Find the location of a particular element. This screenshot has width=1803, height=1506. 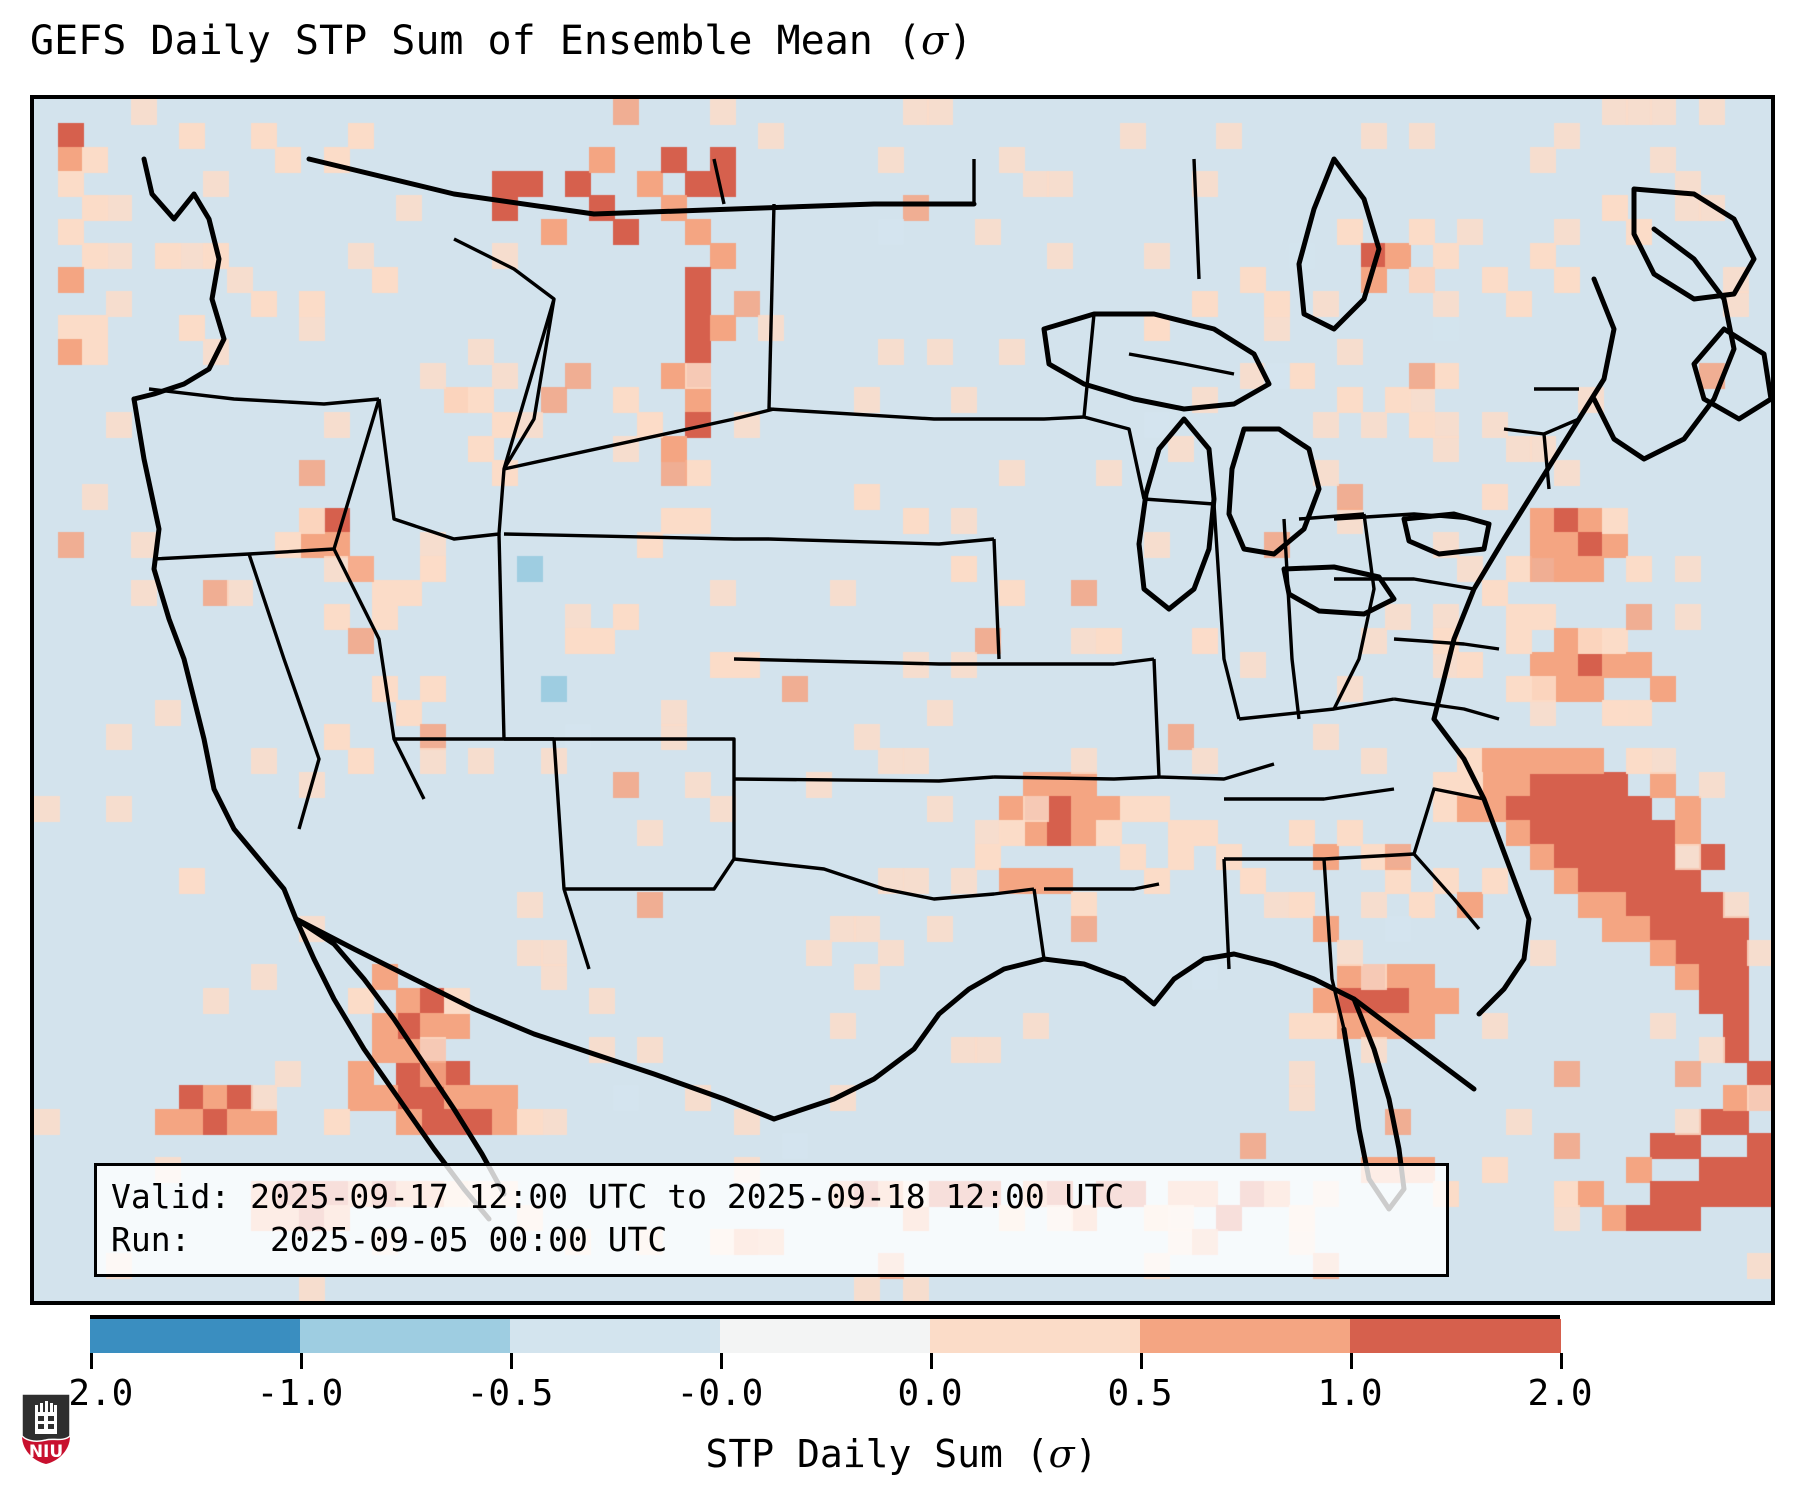

state-border-nm-tx is located at coordinates (650, 845).